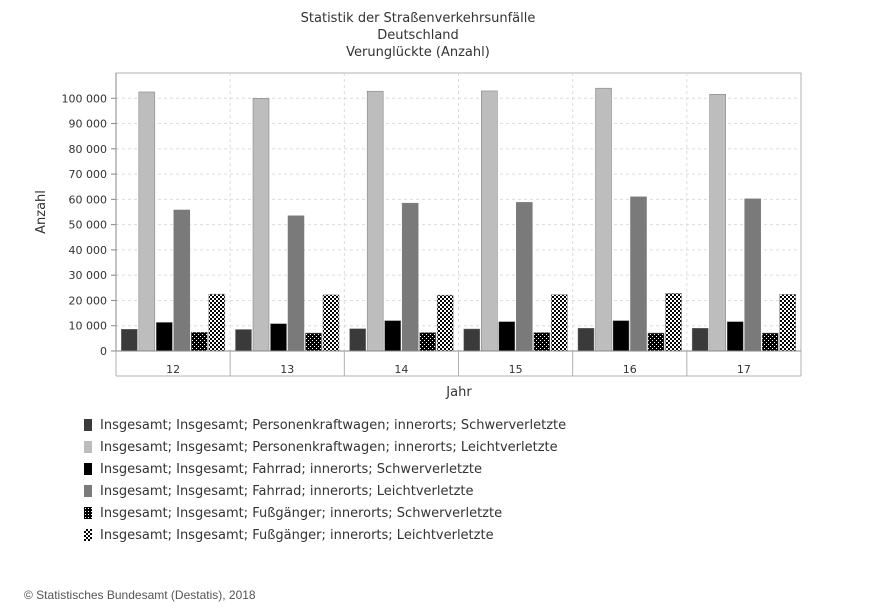  Describe the element at coordinates (88, 300) in the screenshot. I see `y-tick-label: 20 000` at that location.